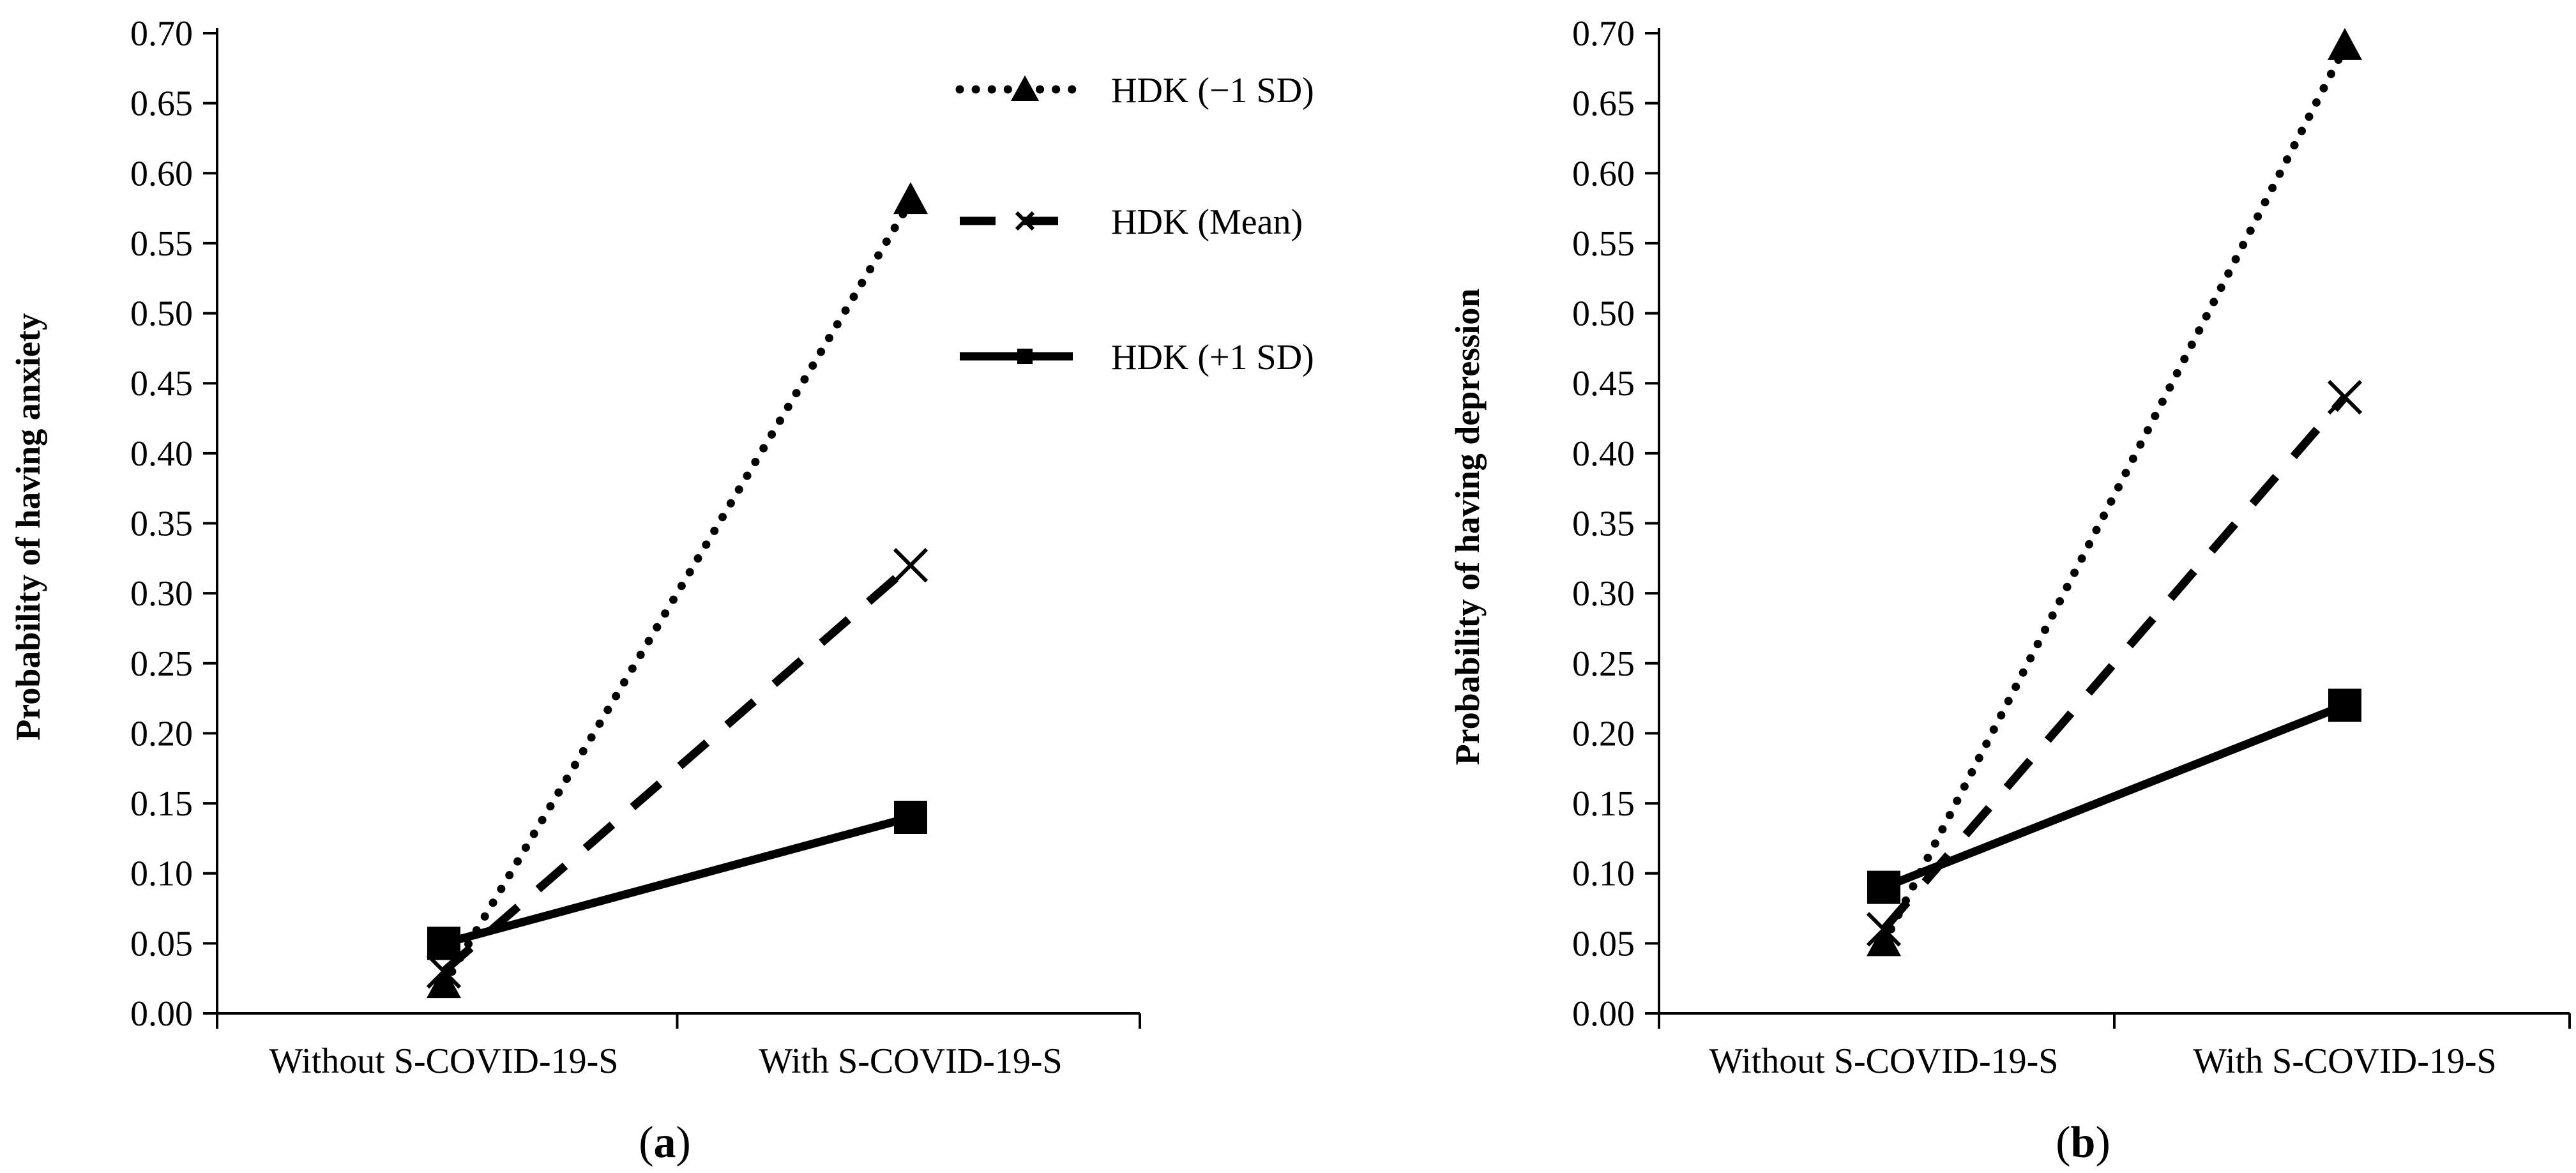 This screenshot has width=2576, height=1173. What do you see at coordinates (1025, 221) in the screenshot?
I see `x-marker-icon` at bounding box center [1025, 221].